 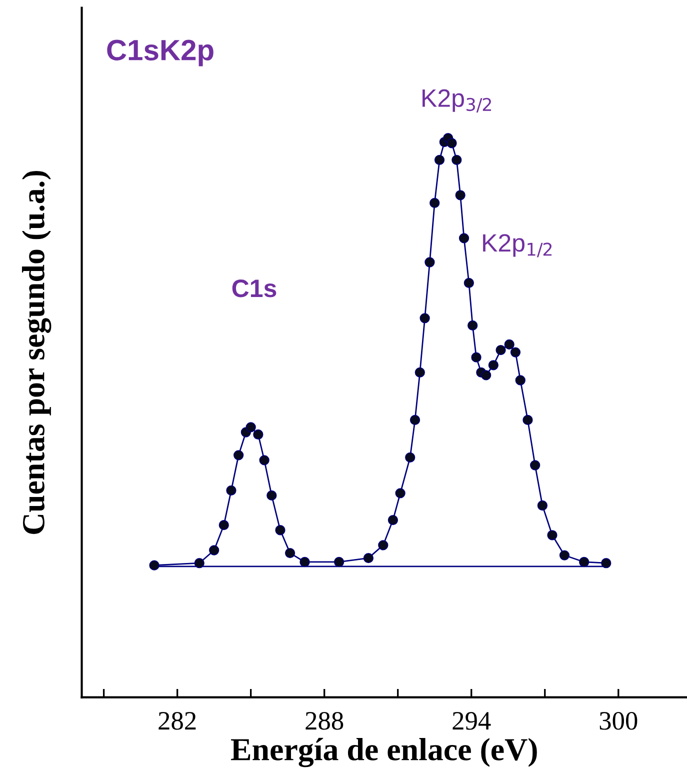 What do you see at coordinates (177, 721) in the screenshot?
I see `x-tick-label: 282` at bounding box center [177, 721].